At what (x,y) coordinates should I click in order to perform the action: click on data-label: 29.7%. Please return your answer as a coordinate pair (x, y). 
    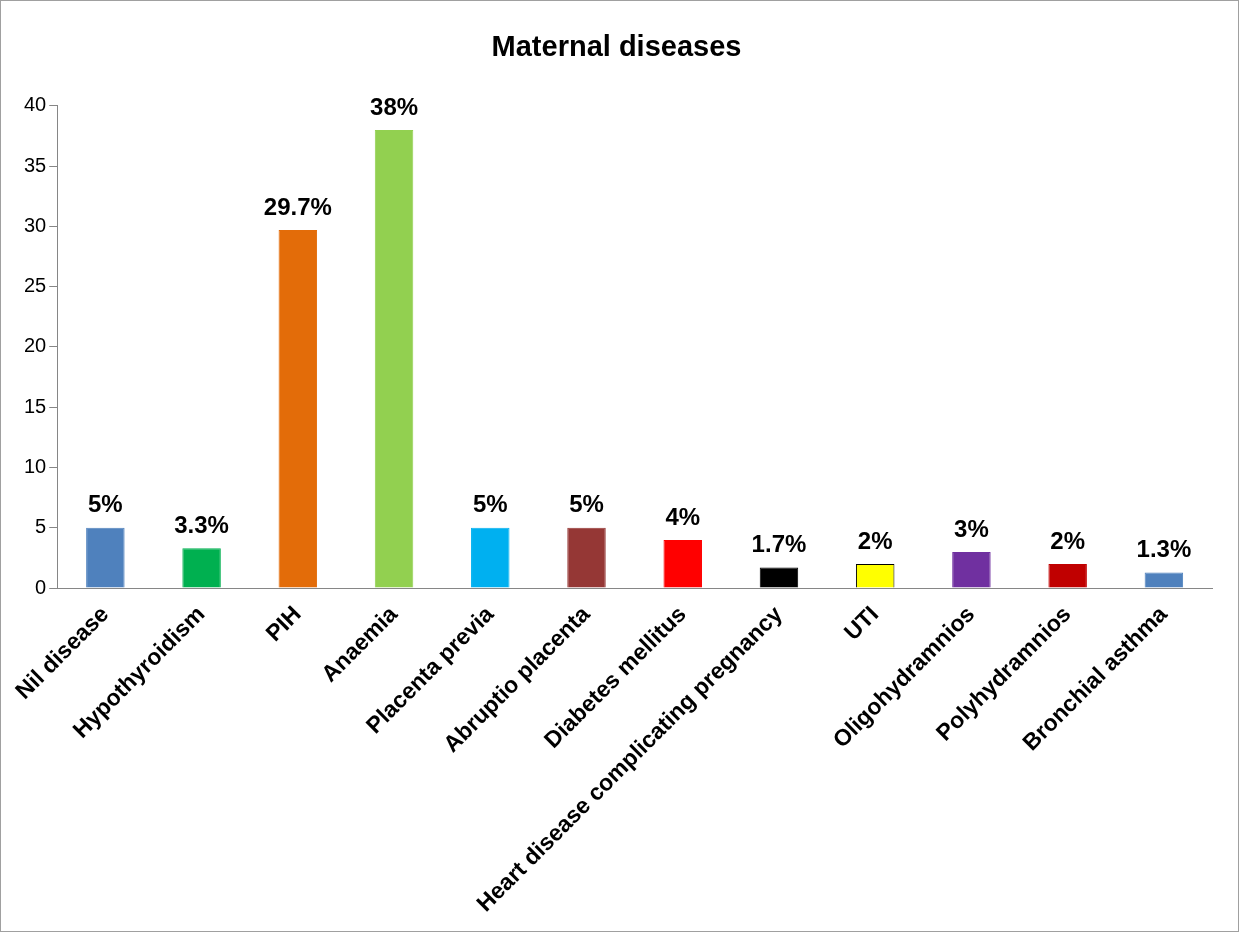
    Looking at the image, I should click on (297, 206).